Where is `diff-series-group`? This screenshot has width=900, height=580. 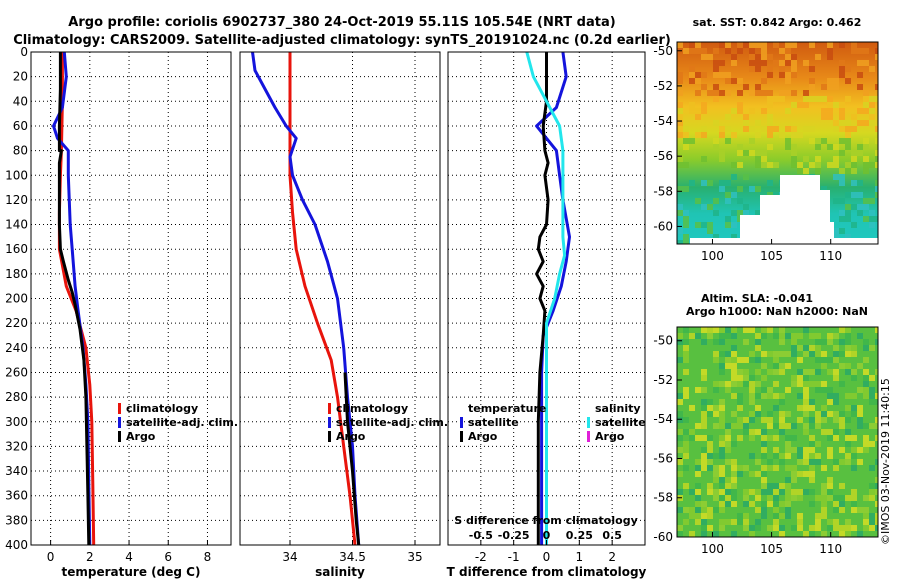
diff-series-group is located at coordinates (548, 298).